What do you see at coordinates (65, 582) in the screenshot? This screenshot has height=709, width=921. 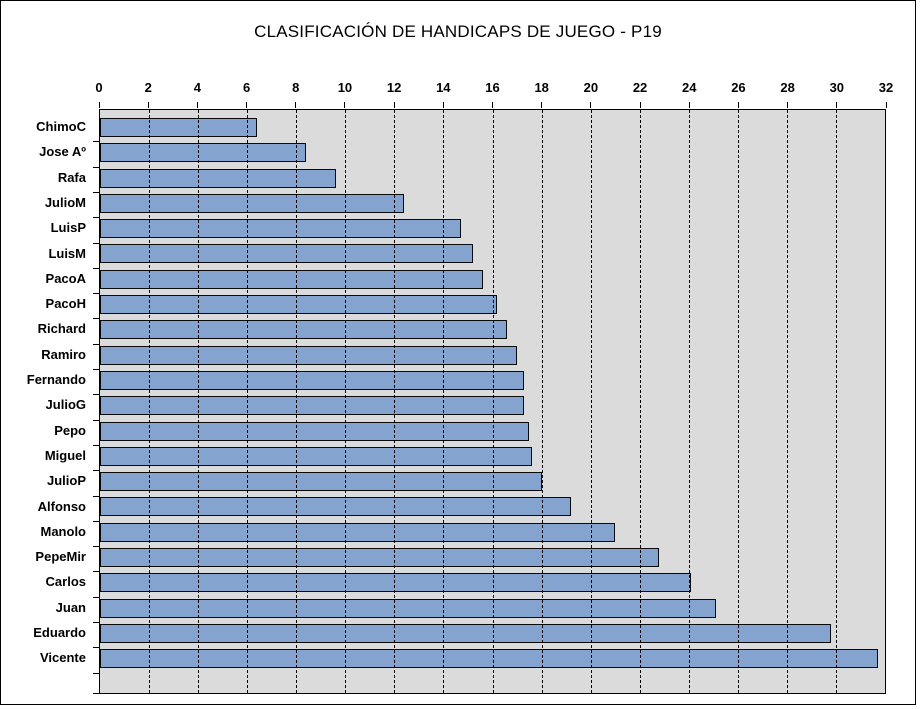 I see `category-label: Carlos` at bounding box center [65, 582].